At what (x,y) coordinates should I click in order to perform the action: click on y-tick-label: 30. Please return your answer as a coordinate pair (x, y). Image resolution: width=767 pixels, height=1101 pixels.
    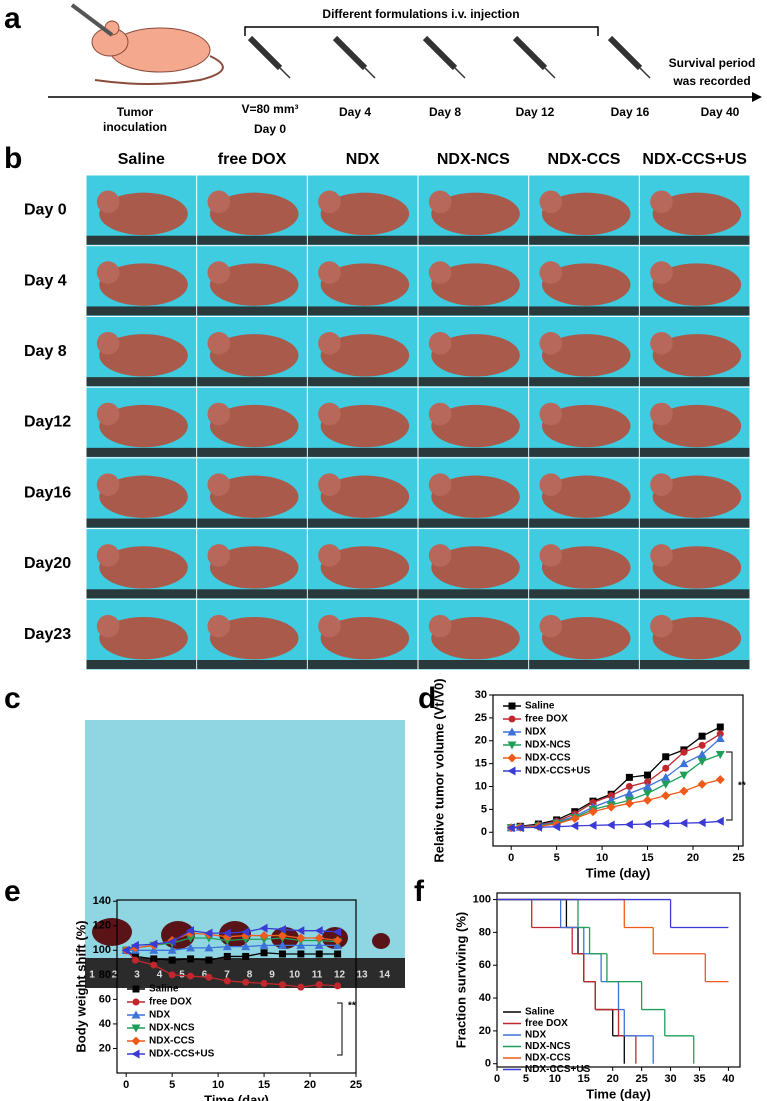
    Looking at the image, I should click on (481, 695).